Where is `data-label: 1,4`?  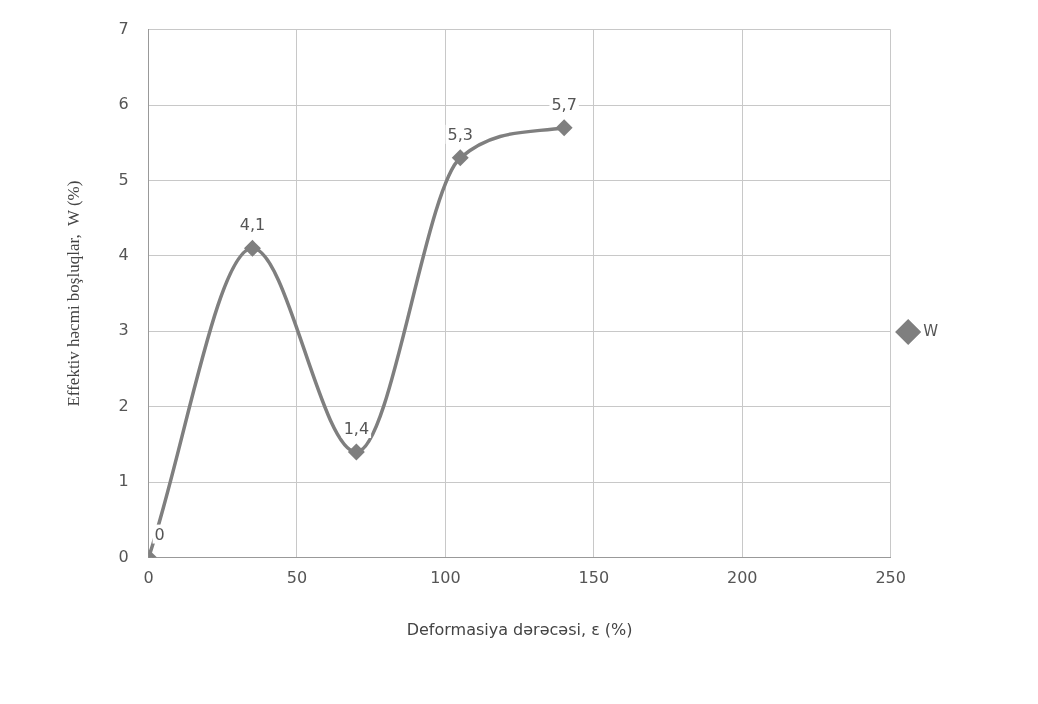 data-label: 1,4 is located at coordinates (356, 429).